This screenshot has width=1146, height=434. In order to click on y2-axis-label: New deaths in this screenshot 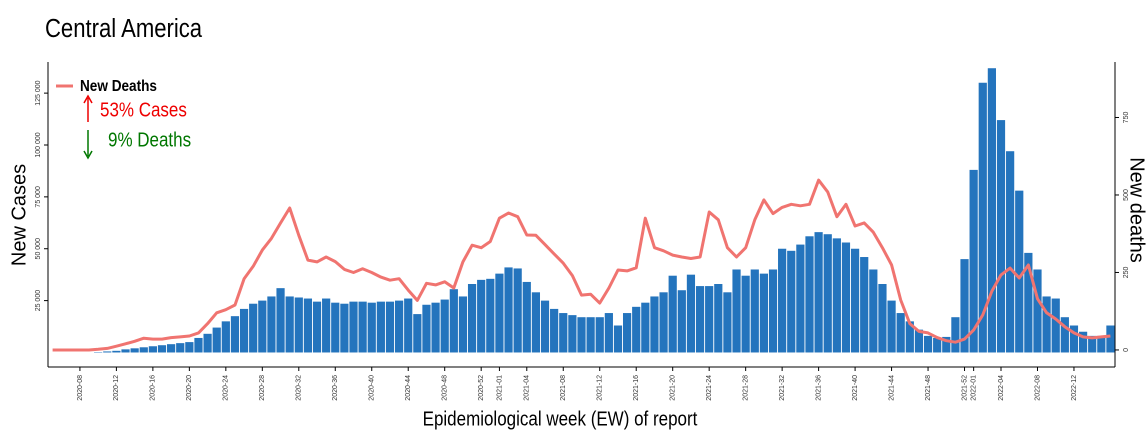, I will do `click(1136, 210)`.